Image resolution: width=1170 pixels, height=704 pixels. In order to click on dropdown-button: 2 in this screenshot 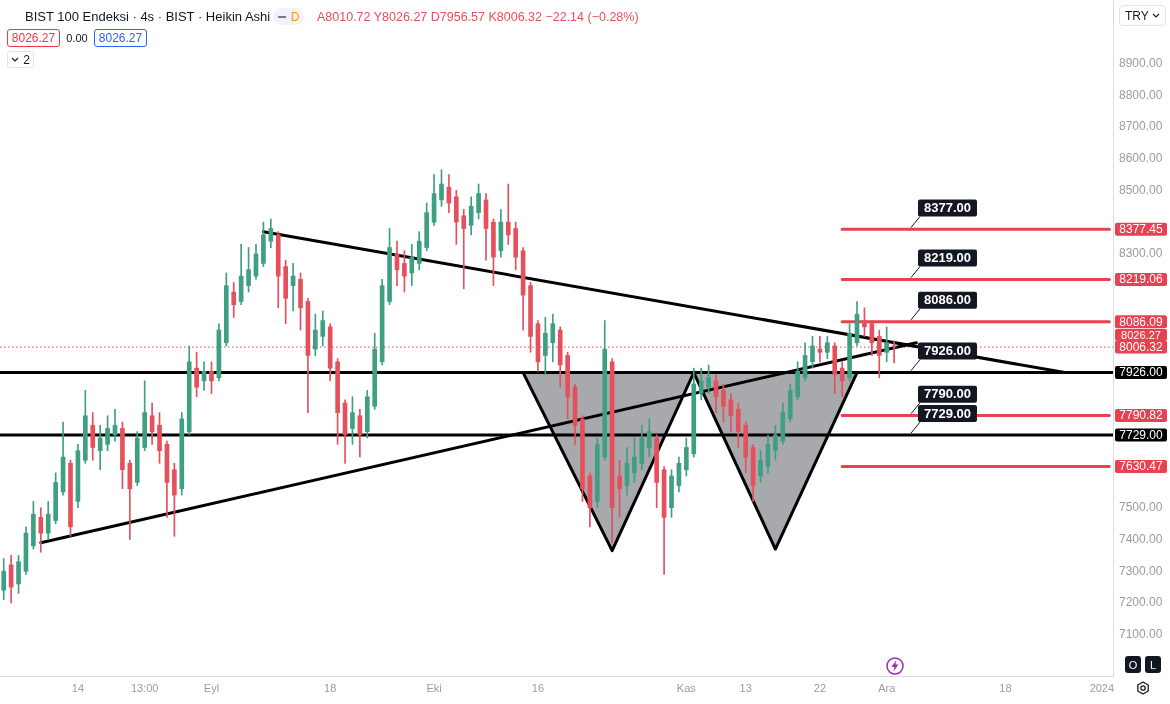, I will do `click(20, 59)`.